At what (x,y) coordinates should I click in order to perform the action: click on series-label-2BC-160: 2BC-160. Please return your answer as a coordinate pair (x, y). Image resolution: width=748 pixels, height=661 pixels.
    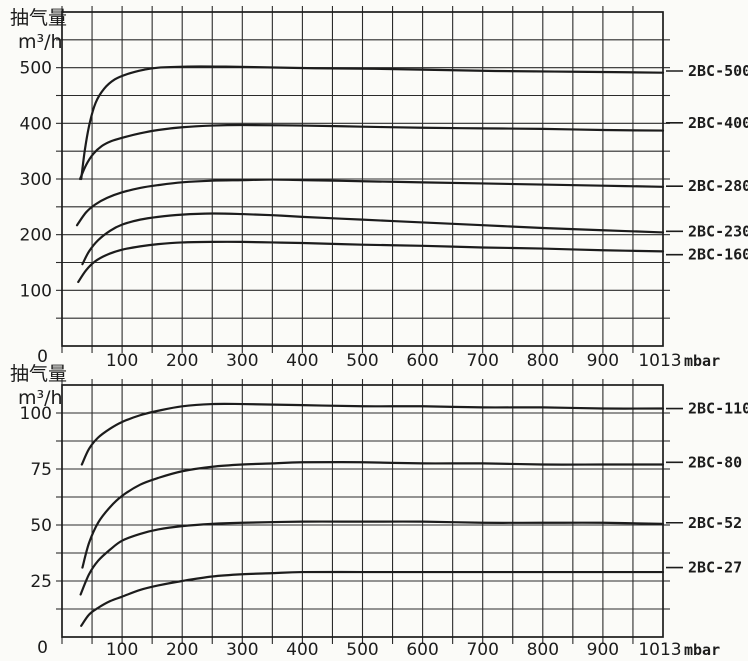
    Looking at the image, I should click on (718, 255).